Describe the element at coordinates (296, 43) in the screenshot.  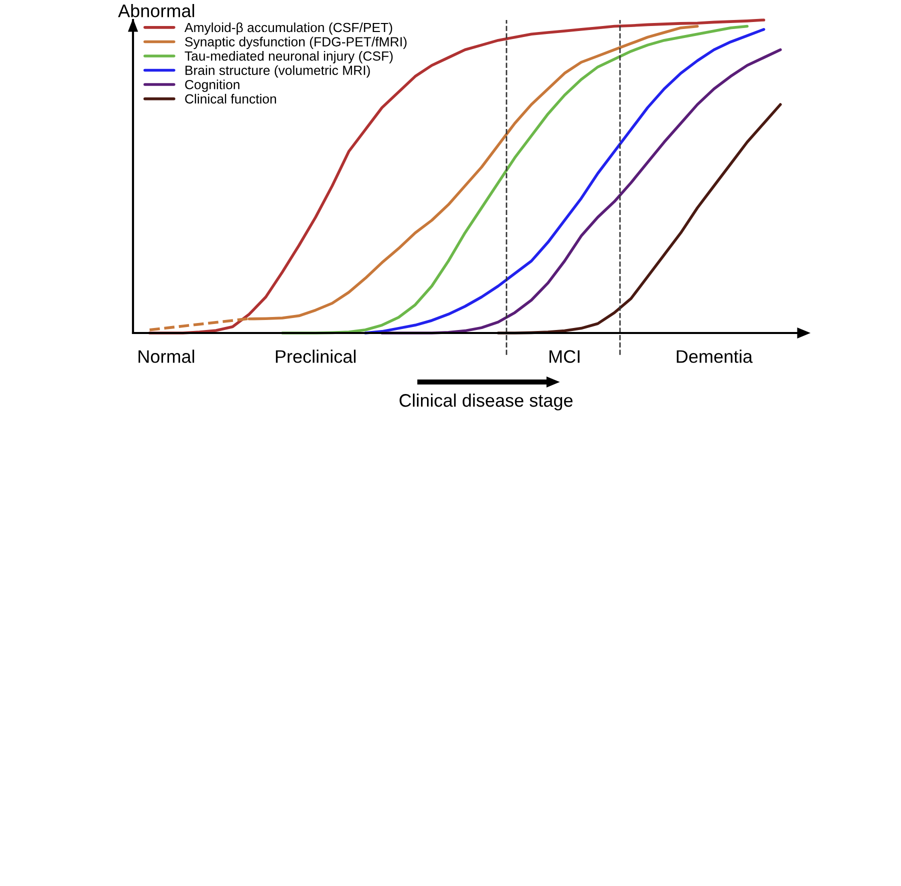
I see `legend-label: Synaptic dysfunction (FDG-PET/fMRI)` at that location.